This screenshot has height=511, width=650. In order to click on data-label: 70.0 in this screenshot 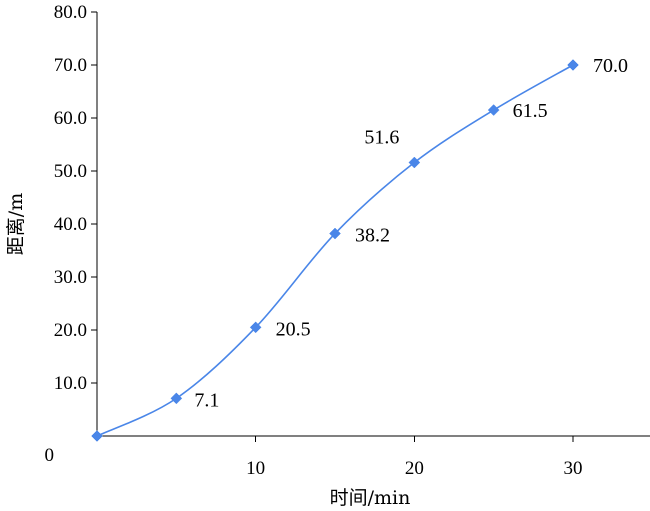, I will do `click(610, 66)`.